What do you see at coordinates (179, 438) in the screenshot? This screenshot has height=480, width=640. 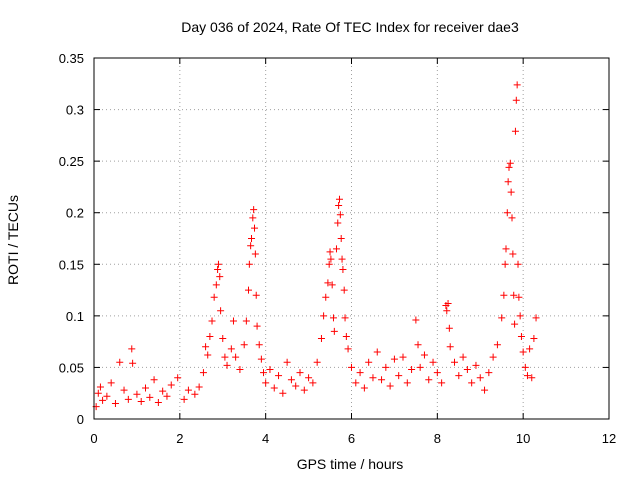 I see `x-tick-label: 2` at bounding box center [179, 438].